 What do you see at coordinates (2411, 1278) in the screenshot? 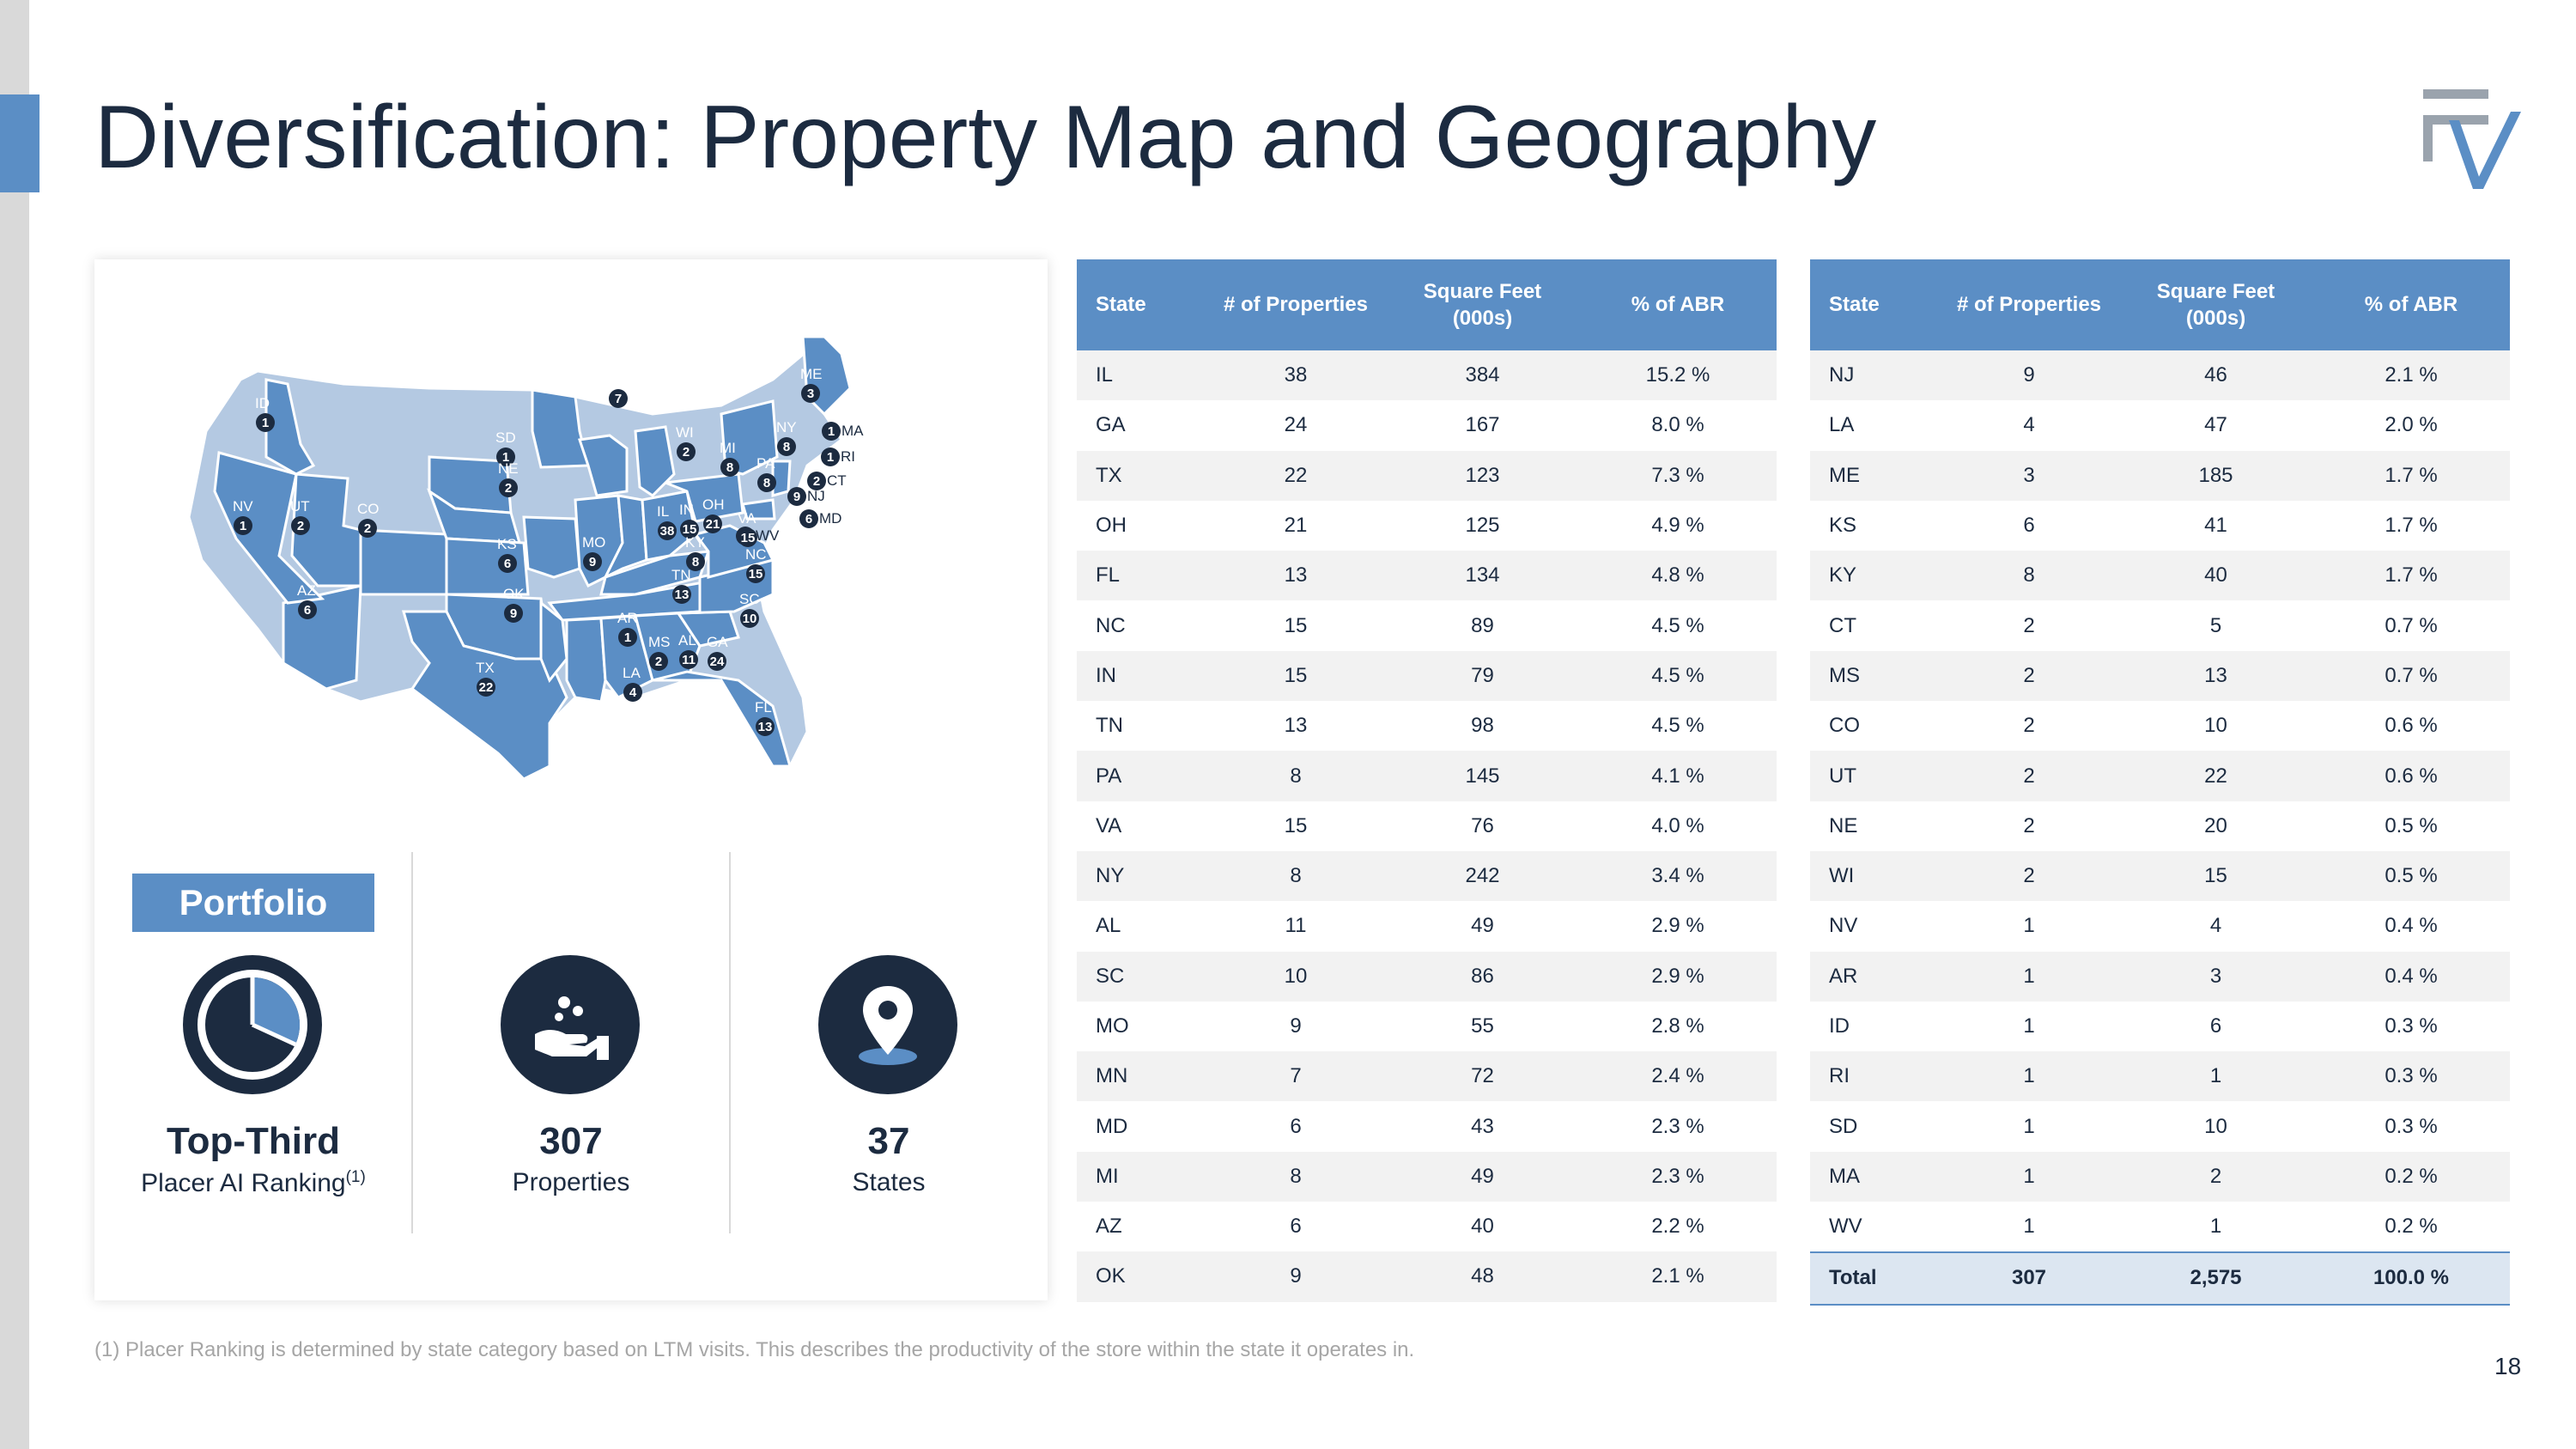
I see `cell-total-abr: 100.0 %` at bounding box center [2411, 1278].